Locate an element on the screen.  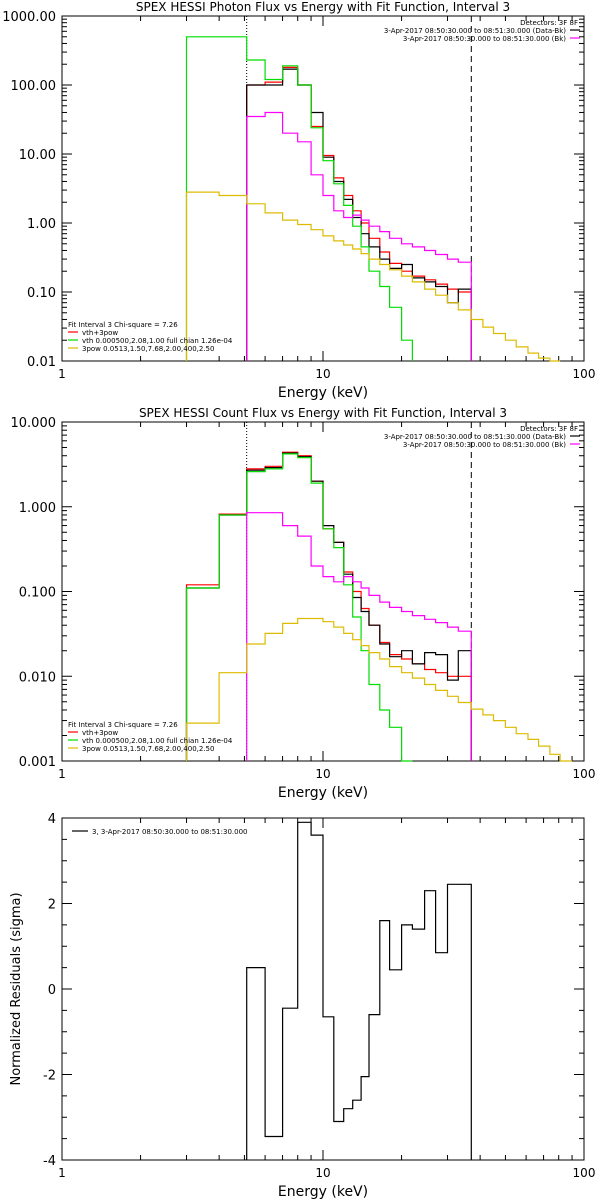
y-axis-label: Normalized Residuals (sigma) is located at coordinates (16, 988).